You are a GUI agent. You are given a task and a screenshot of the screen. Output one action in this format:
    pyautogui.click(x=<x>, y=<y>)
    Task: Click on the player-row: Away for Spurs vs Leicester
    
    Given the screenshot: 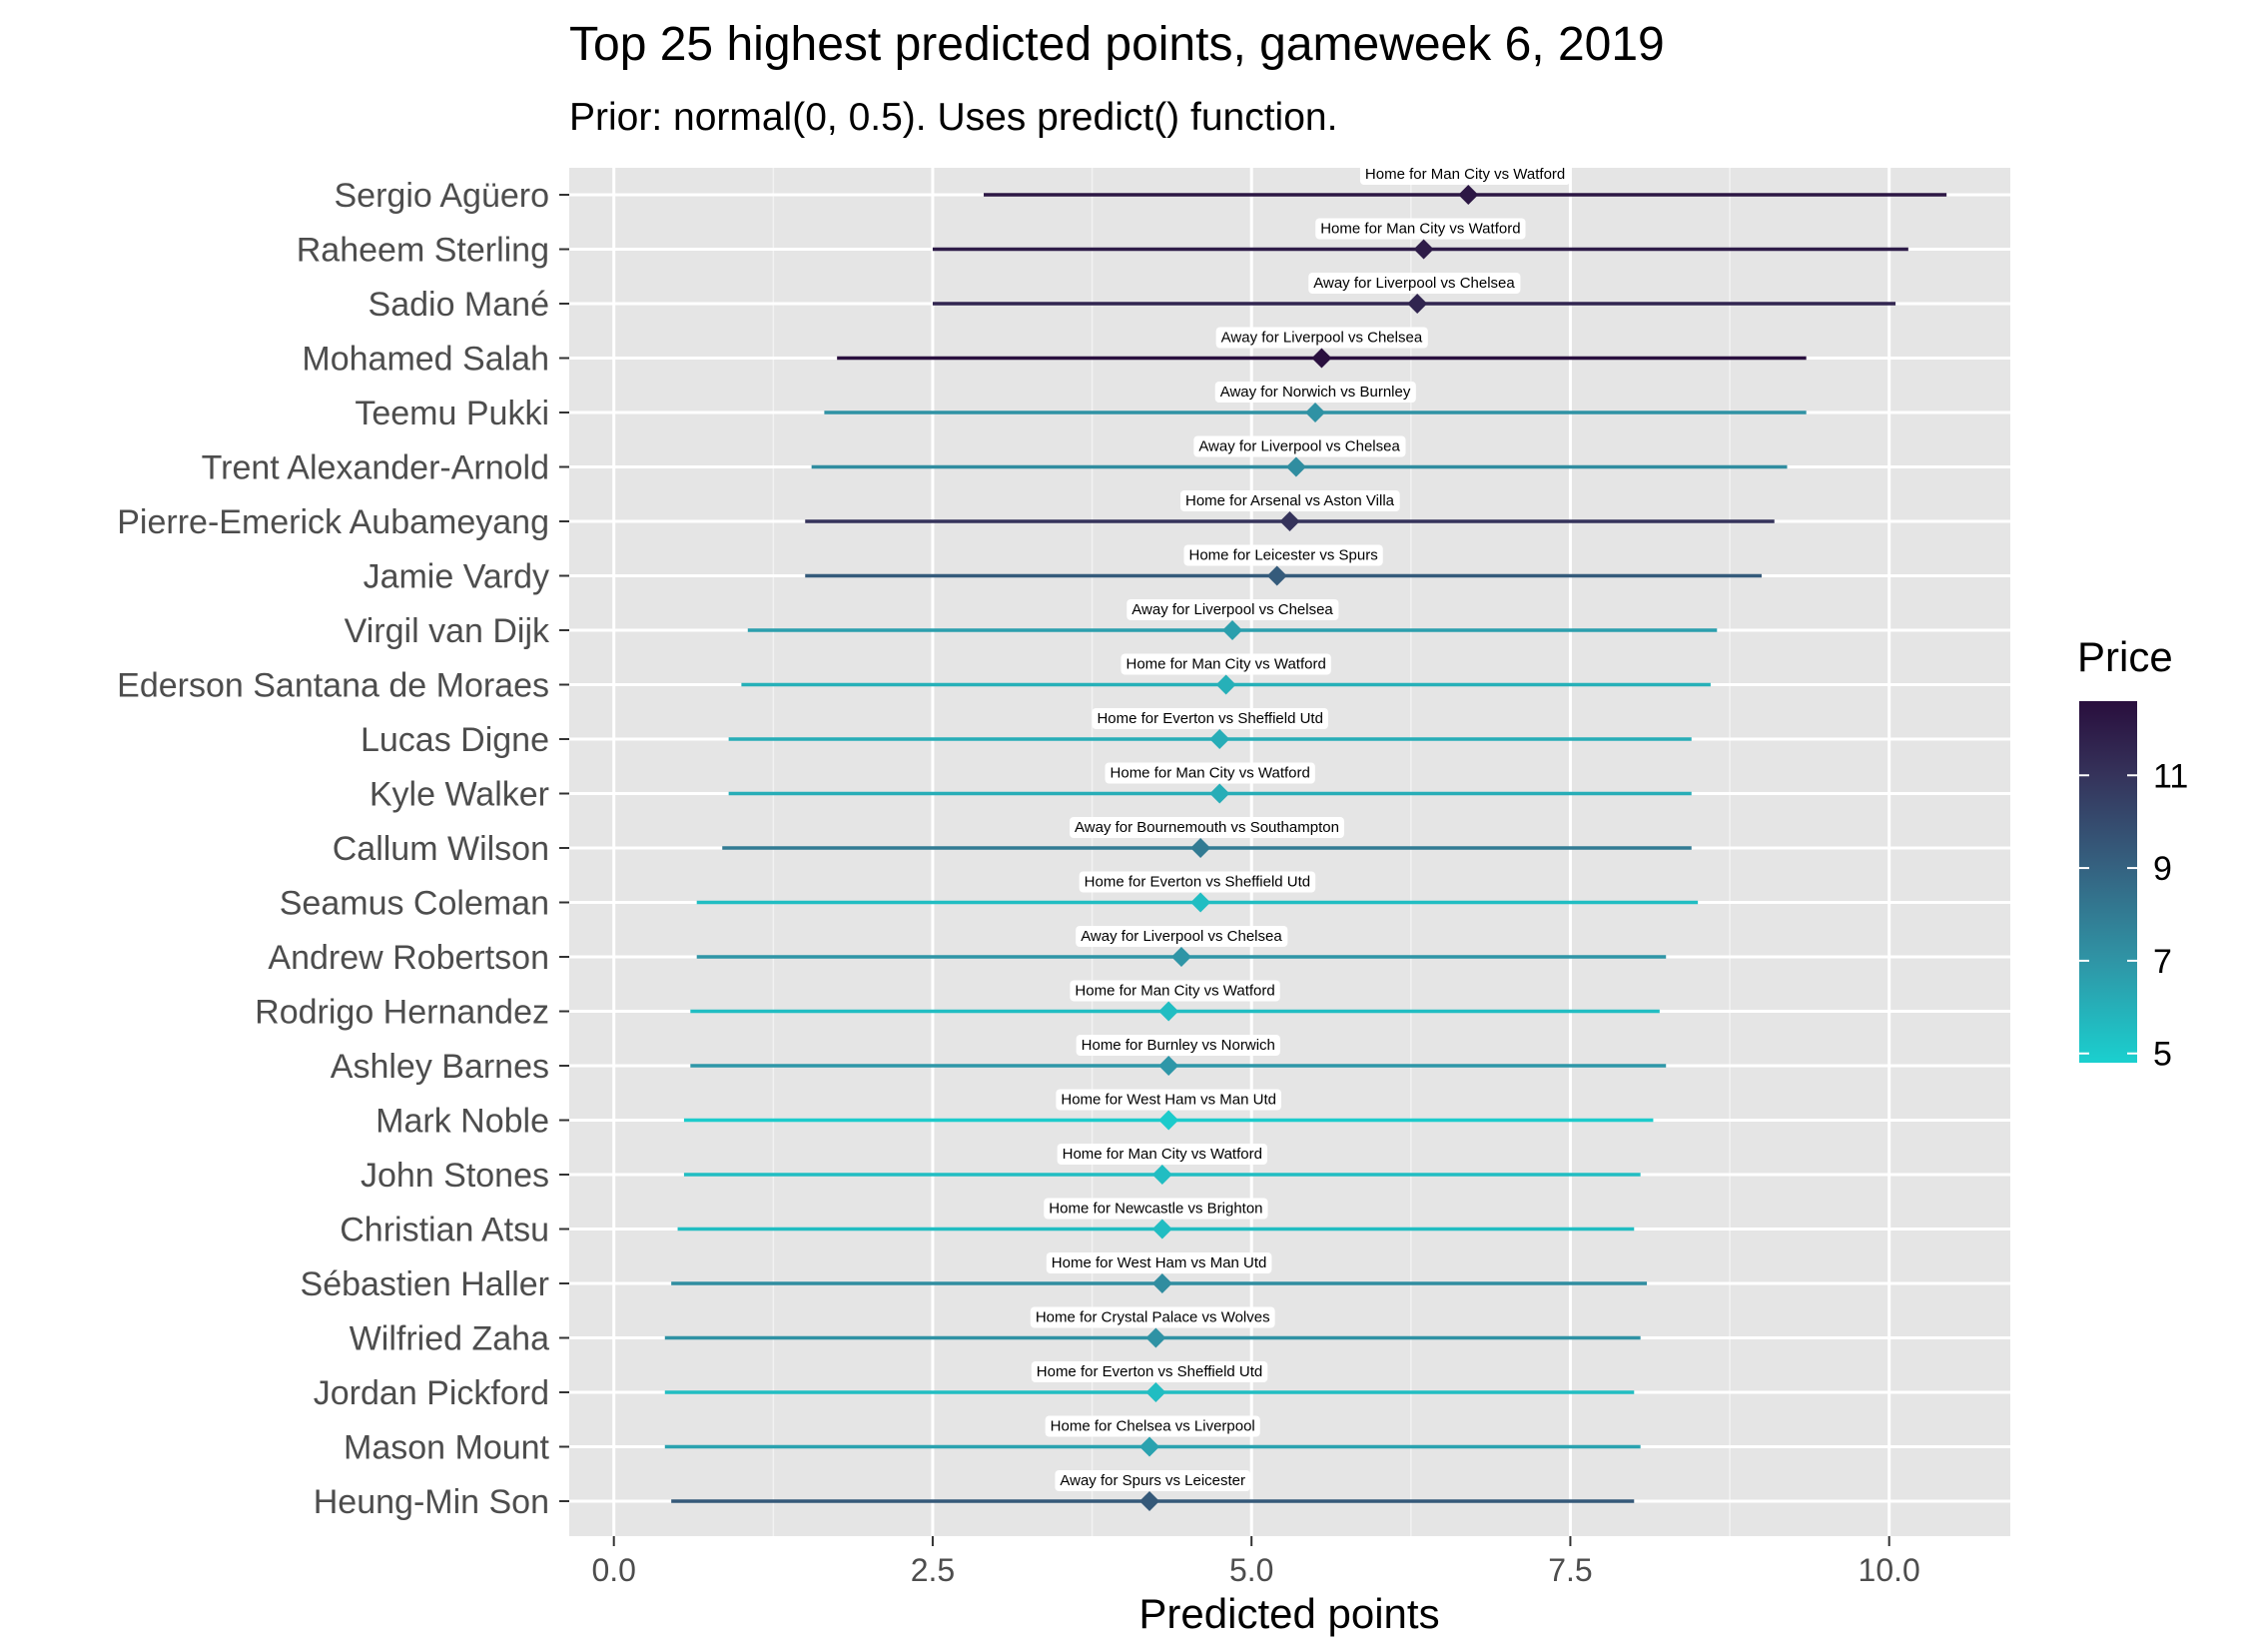 What is the action you would take?
    pyautogui.click(x=1153, y=1490)
    